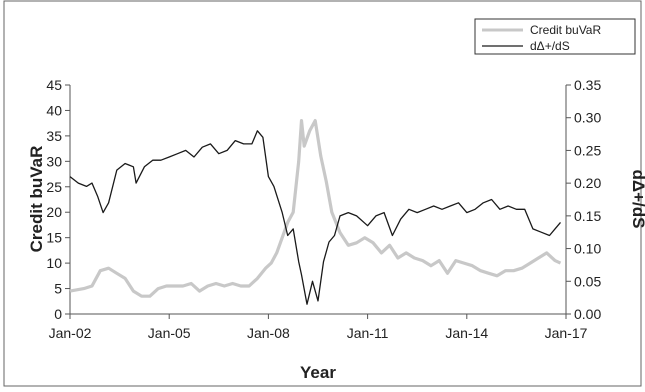 Image resolution: width=645 pixels, height=392 pixels. Describe the element at coordinates (54, 85) in the screenshot. I see `left-y-tick-label: 45` at that location.